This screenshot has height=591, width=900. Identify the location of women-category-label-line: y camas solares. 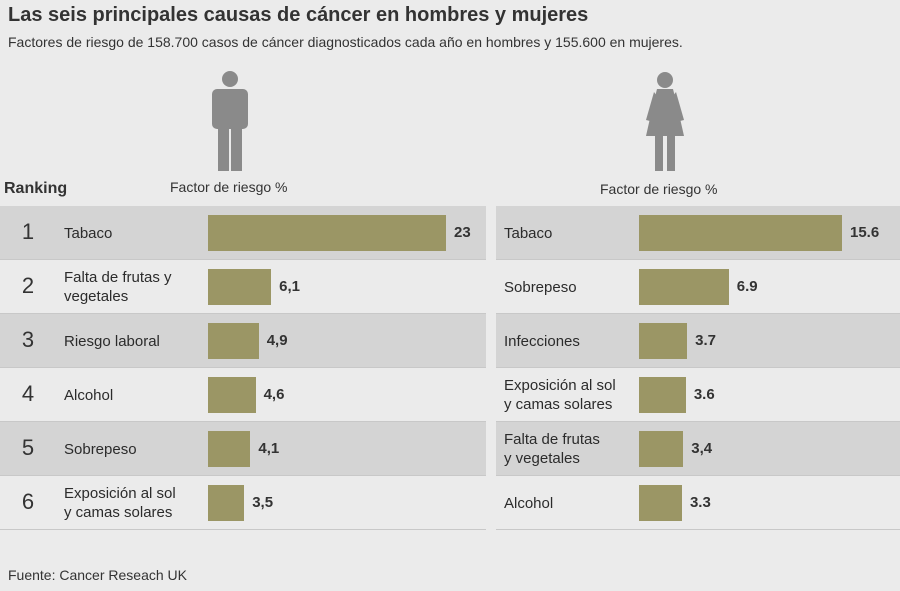
(558, 404).